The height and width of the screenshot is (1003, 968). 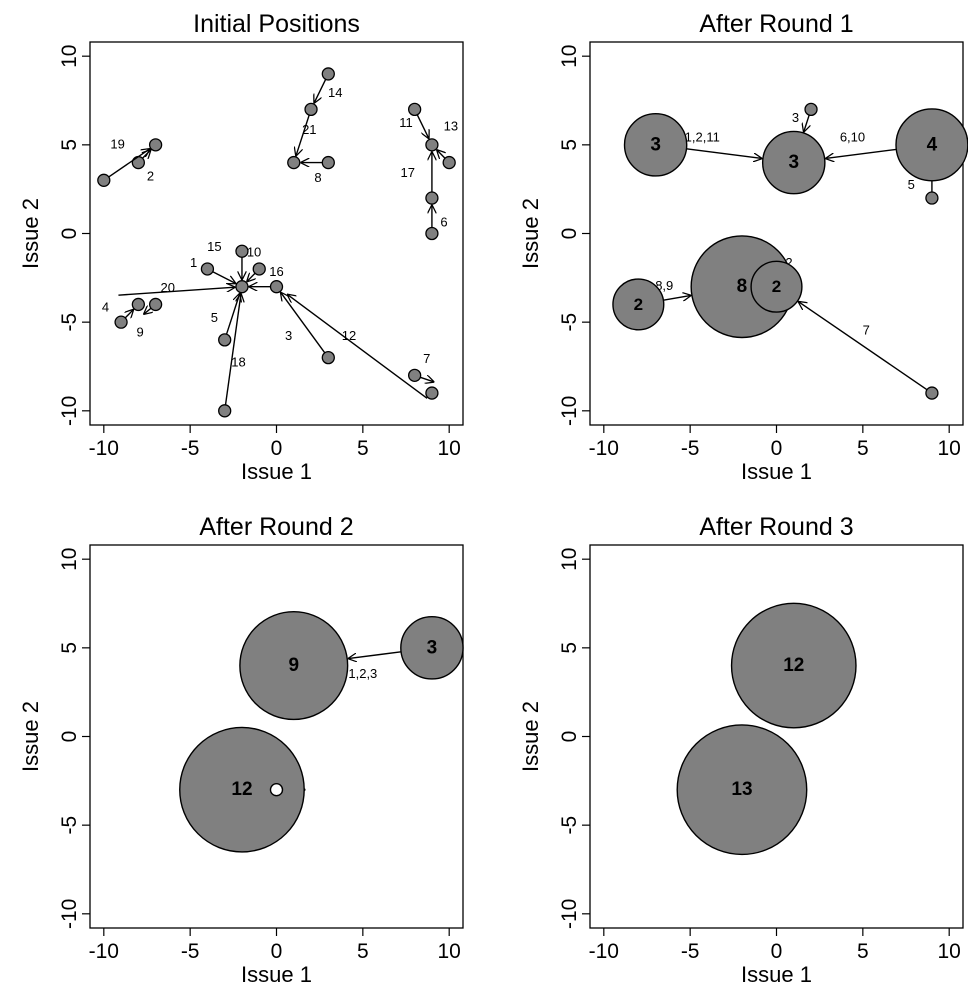 I want to click on arrow-label: 6,10, so click(x=852, y=136).